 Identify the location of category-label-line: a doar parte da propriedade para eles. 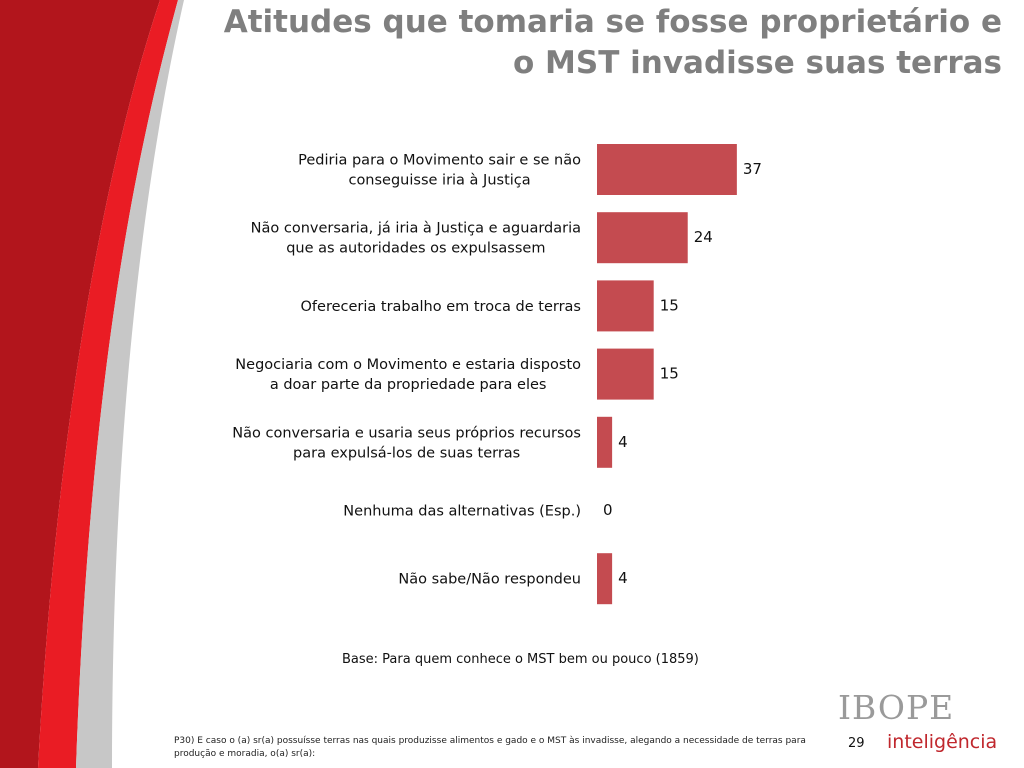
(408, 385).